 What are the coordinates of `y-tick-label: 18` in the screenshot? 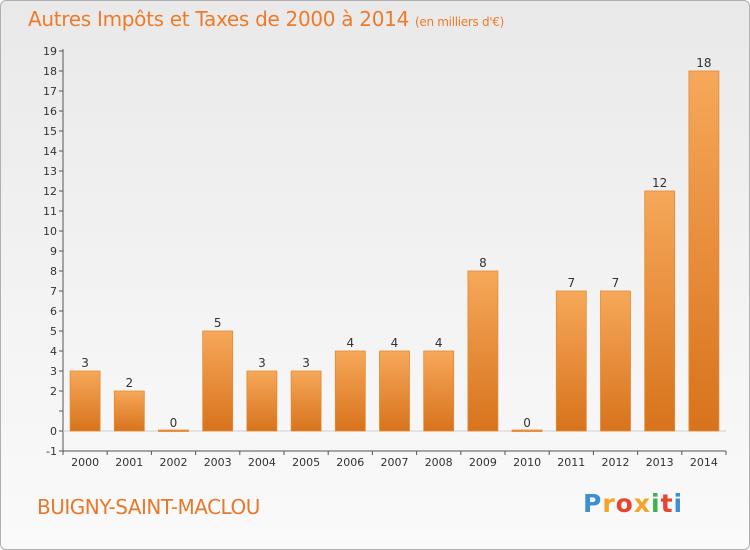 It's located at (50, 71).